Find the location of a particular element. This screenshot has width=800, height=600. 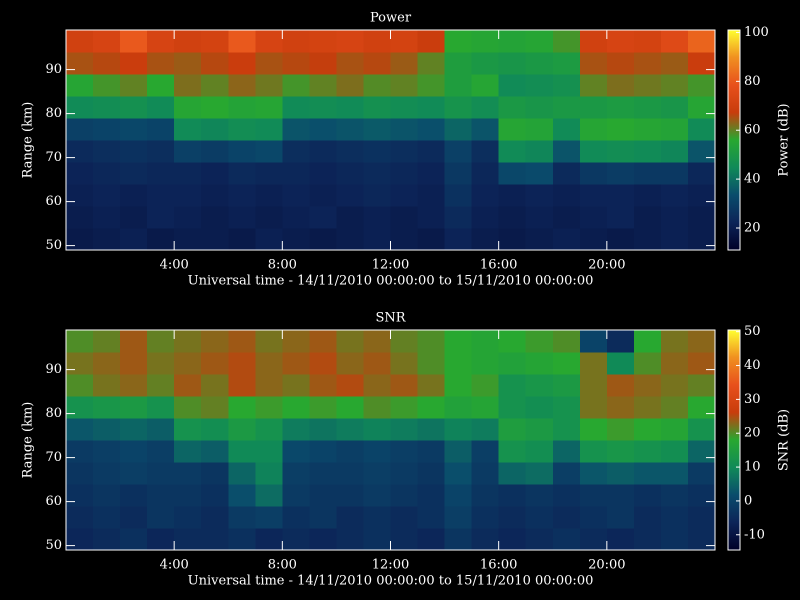

colorbar-tick-label: 100 is located at coordinates (756, 32).